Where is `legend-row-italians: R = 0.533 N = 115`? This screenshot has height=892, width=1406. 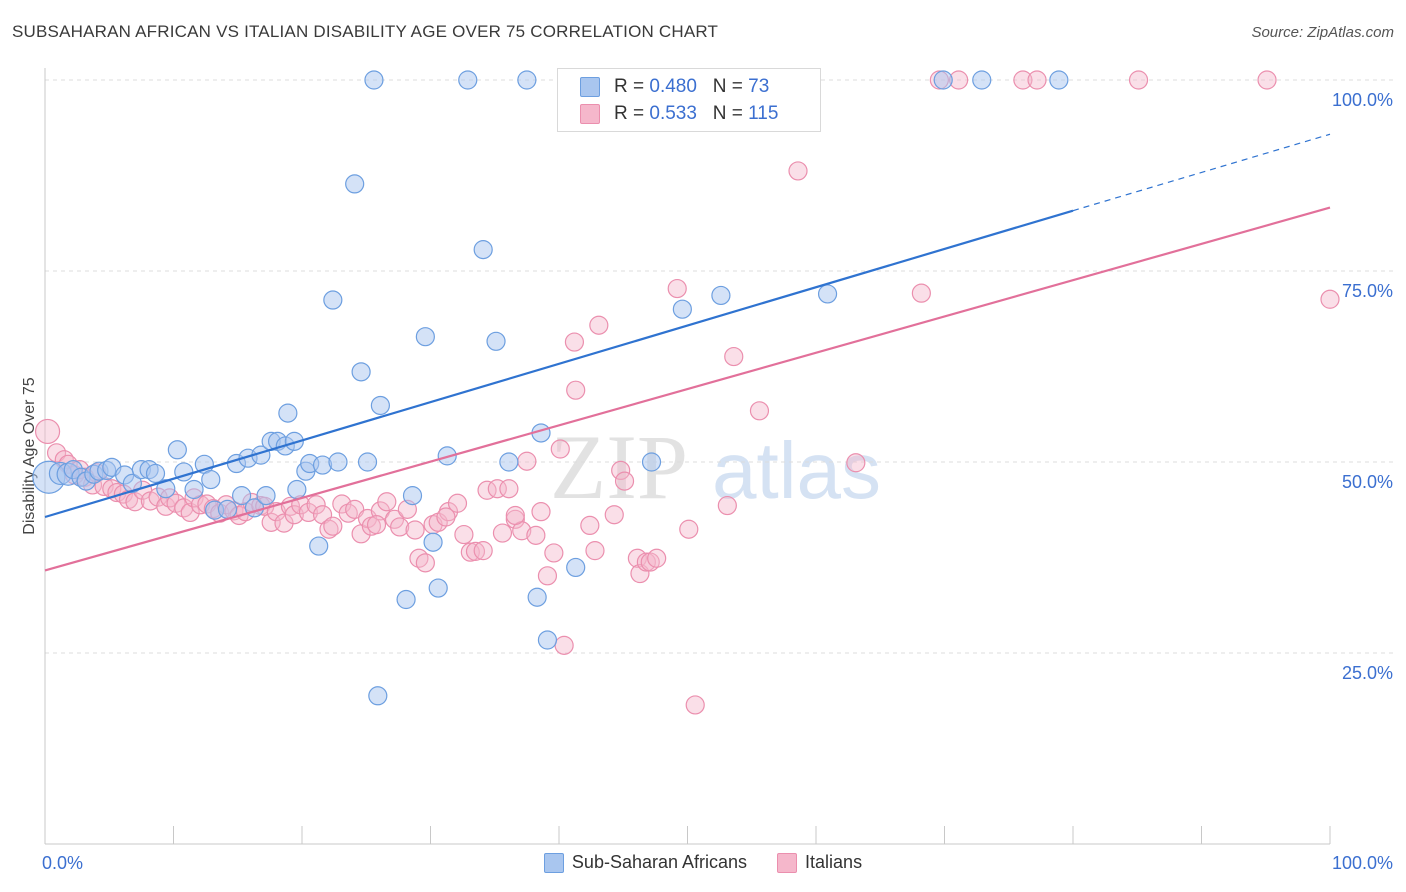
legend-row-italians: R = 0.533 N = 115 is located at coordinates (679, 114).